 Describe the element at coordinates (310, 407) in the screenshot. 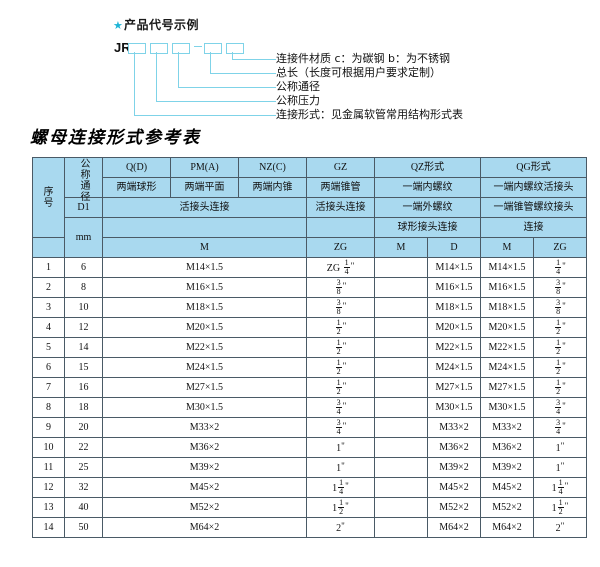

I see `table-row: 8 18 M30×1.5 3 4 " M30×1.5 M30×1.5 3 4 "` at that location.